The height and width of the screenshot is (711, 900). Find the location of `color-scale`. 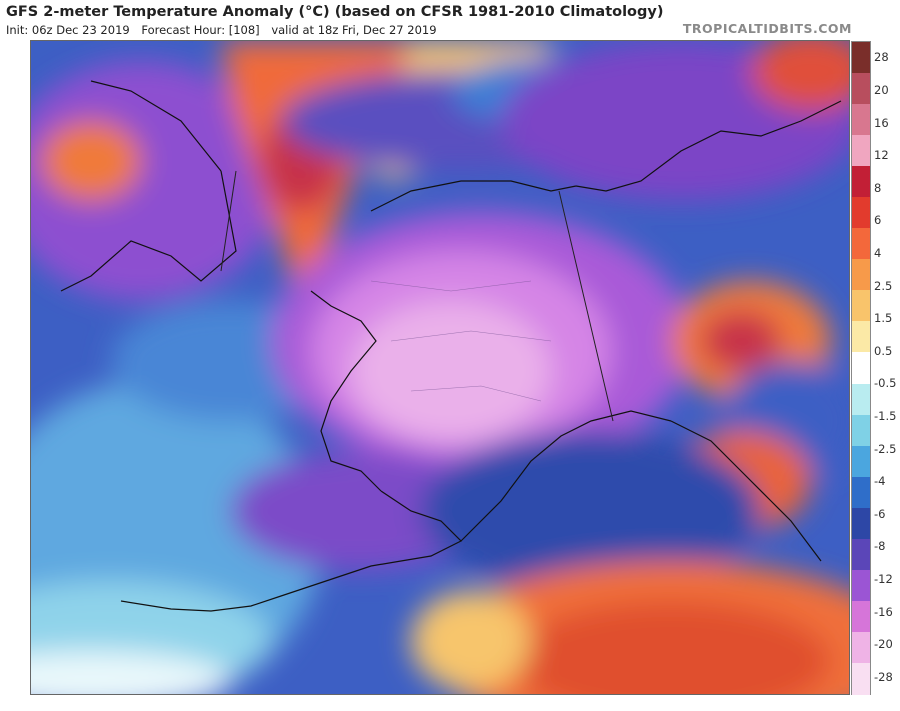

color-scale is located at coordinates (861, 368).